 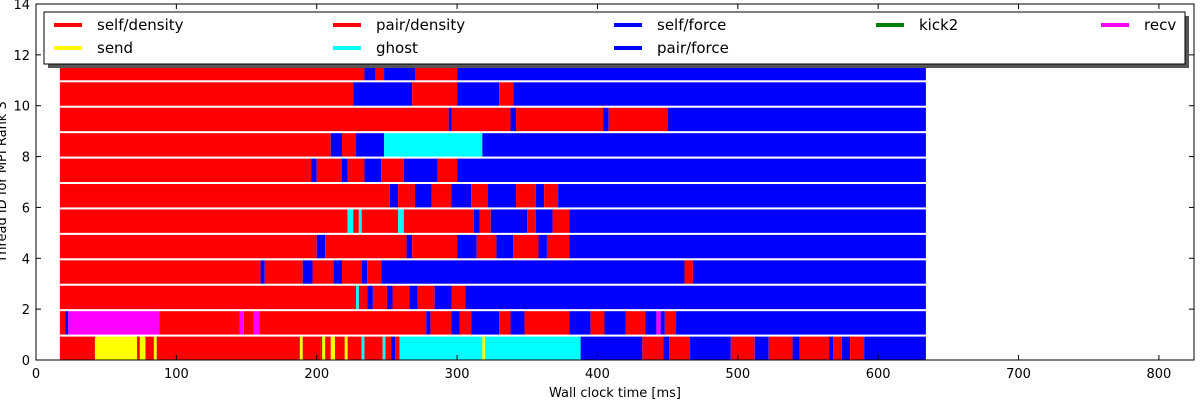 What do you see at coordinates (614, 38) in the screenshot?
I see `legend-box` at bounding box center [614, 38].